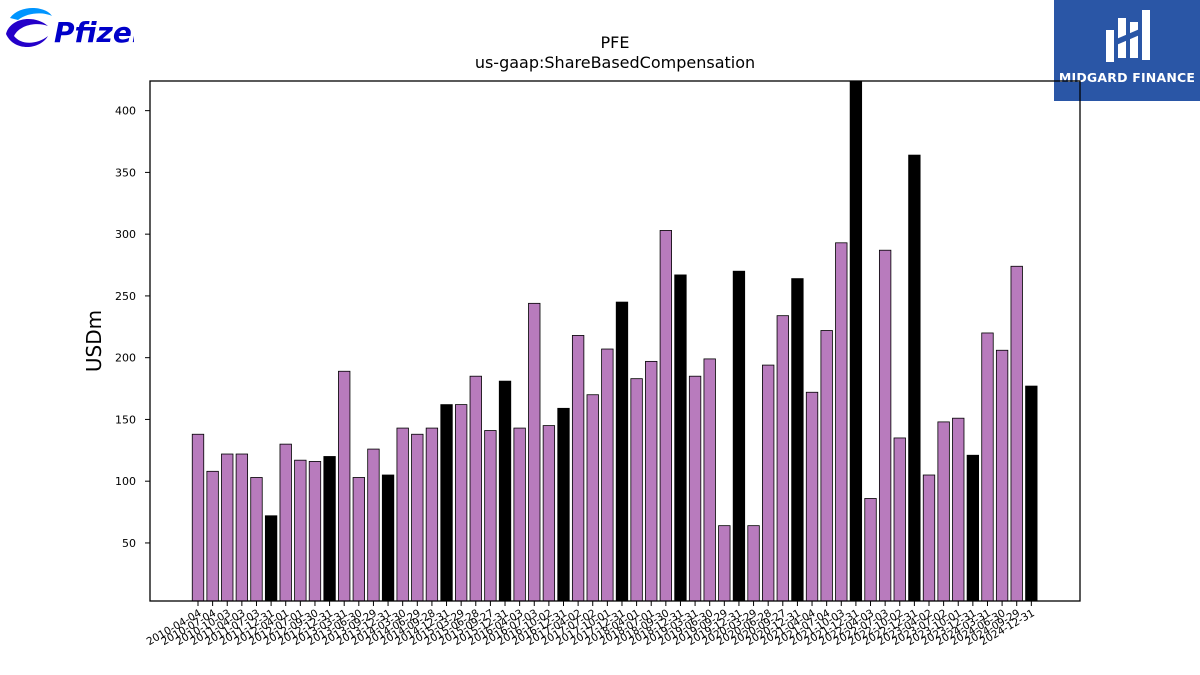  I want to click on y-tick-label: 100, so click(125, 481).